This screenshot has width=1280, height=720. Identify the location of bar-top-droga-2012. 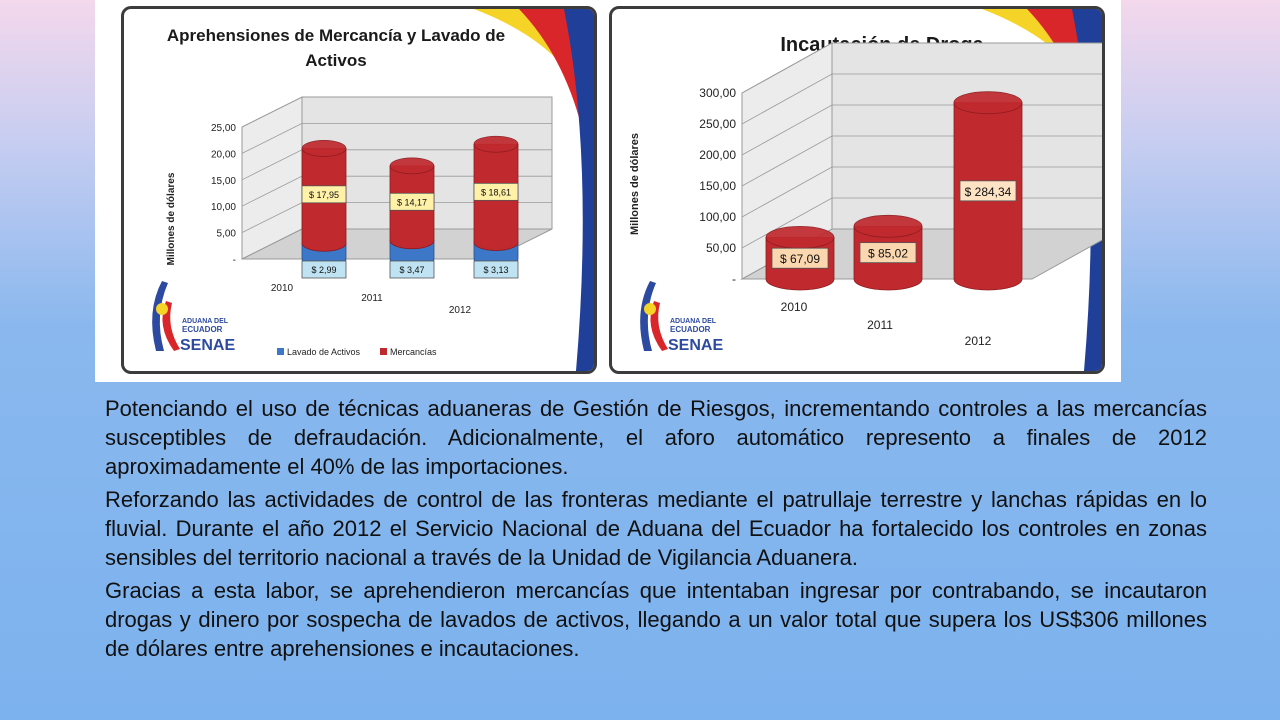
(988, 103).